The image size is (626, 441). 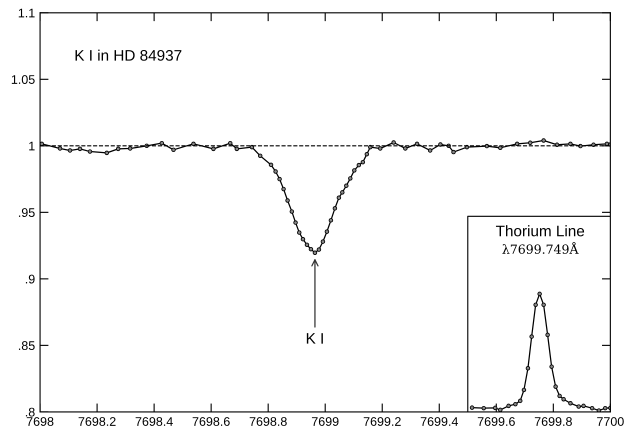 I want to click on y-tick-label: .85, so click(x=26, y=345).